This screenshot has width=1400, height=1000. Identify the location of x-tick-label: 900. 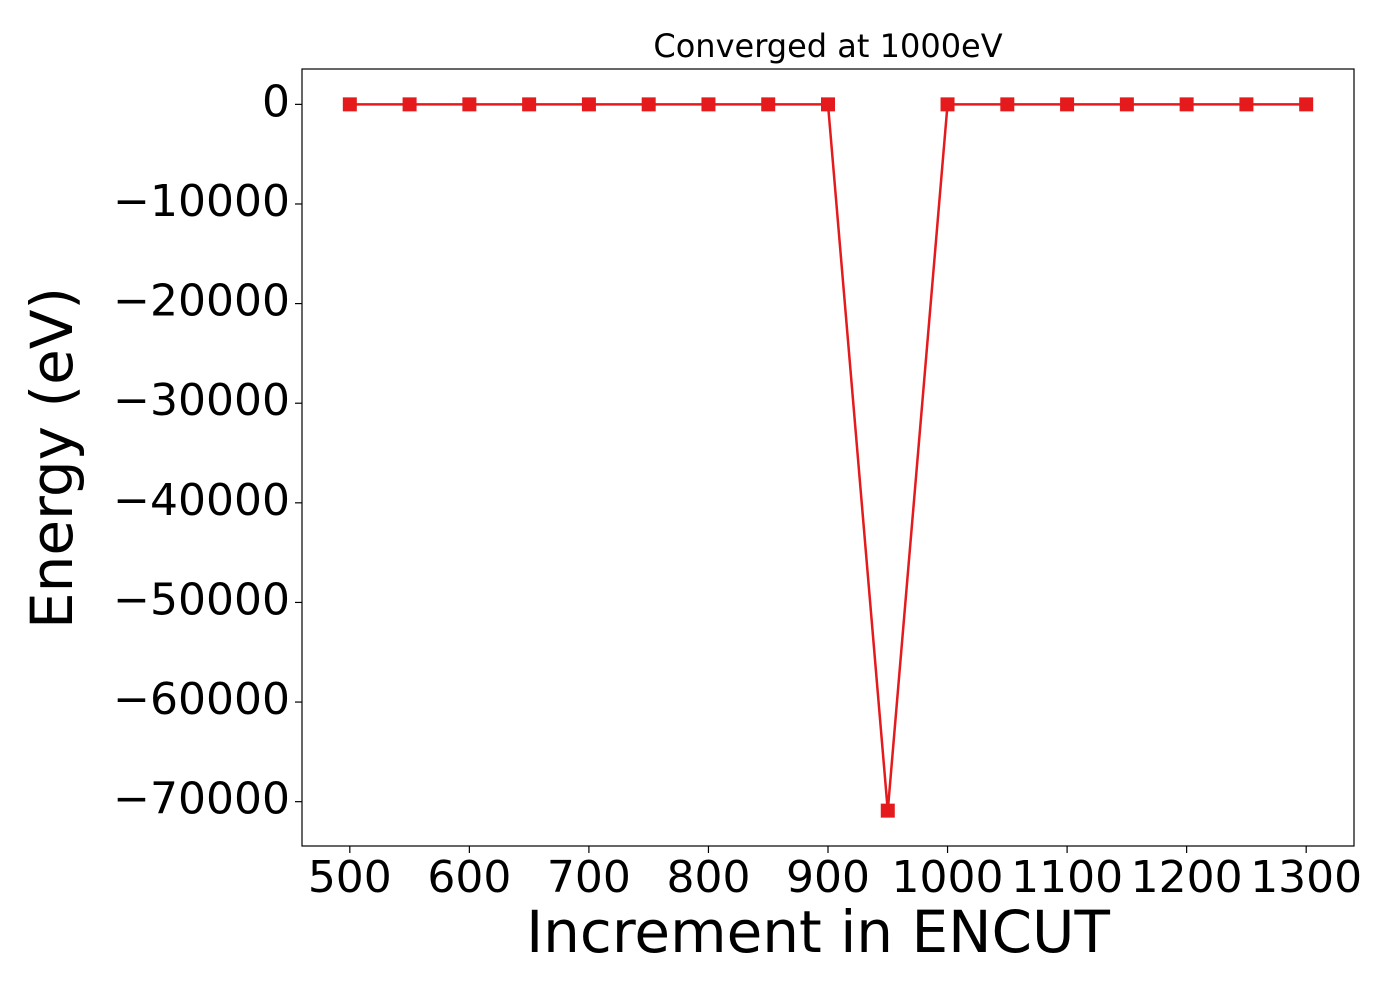
(828, 877).